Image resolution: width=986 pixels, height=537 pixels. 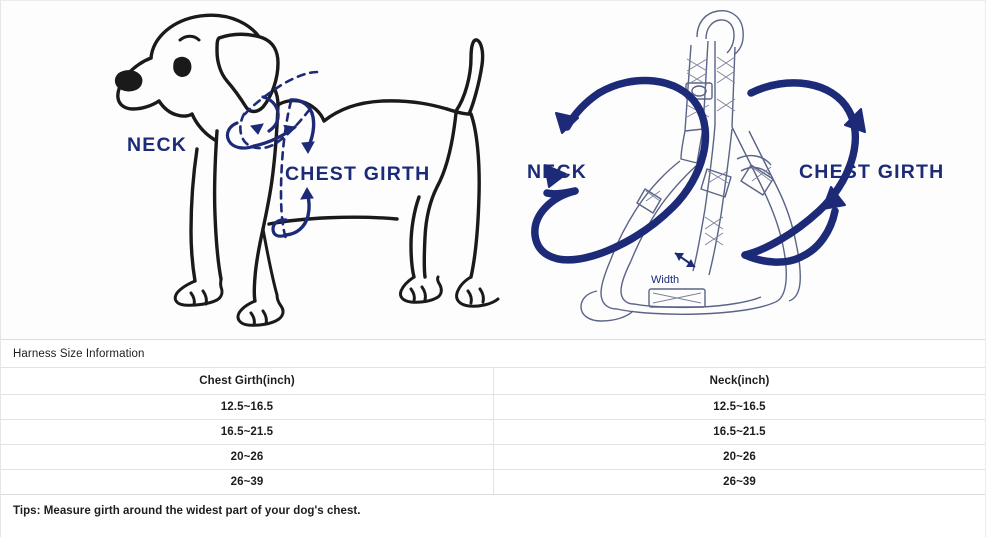 What do you see at coordinates (493, 353) in the screenshot?
I see `table-title-row: Harness Size Information` at bounding box center [493, 353].